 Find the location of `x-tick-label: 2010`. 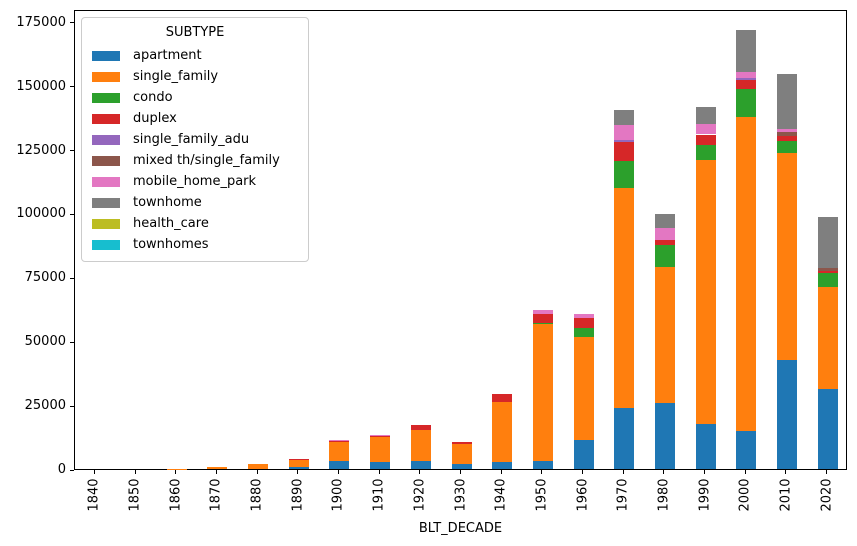

x-tick-label: 2010 is located at coordinates (786, 495).